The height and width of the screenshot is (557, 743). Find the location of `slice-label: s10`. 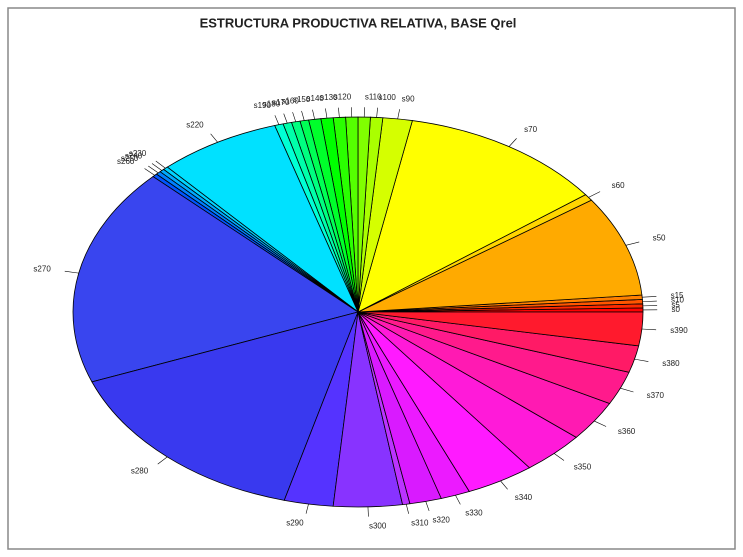

slice-label: s10 is located at coordinates (677, 300).